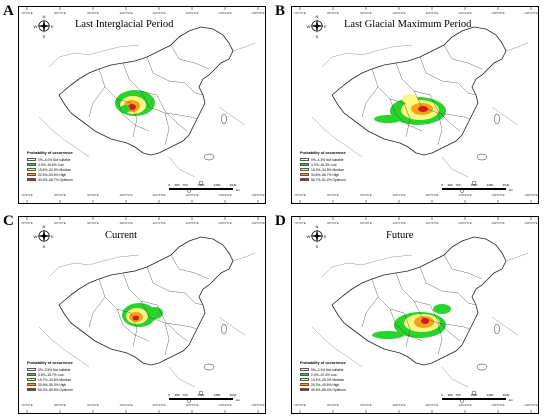 This screenshot has height=418, width=550. What do you see at coordinates (400, 235) in the screenshot?
I see `panel-title: Future` at bounding box center [400, 235].